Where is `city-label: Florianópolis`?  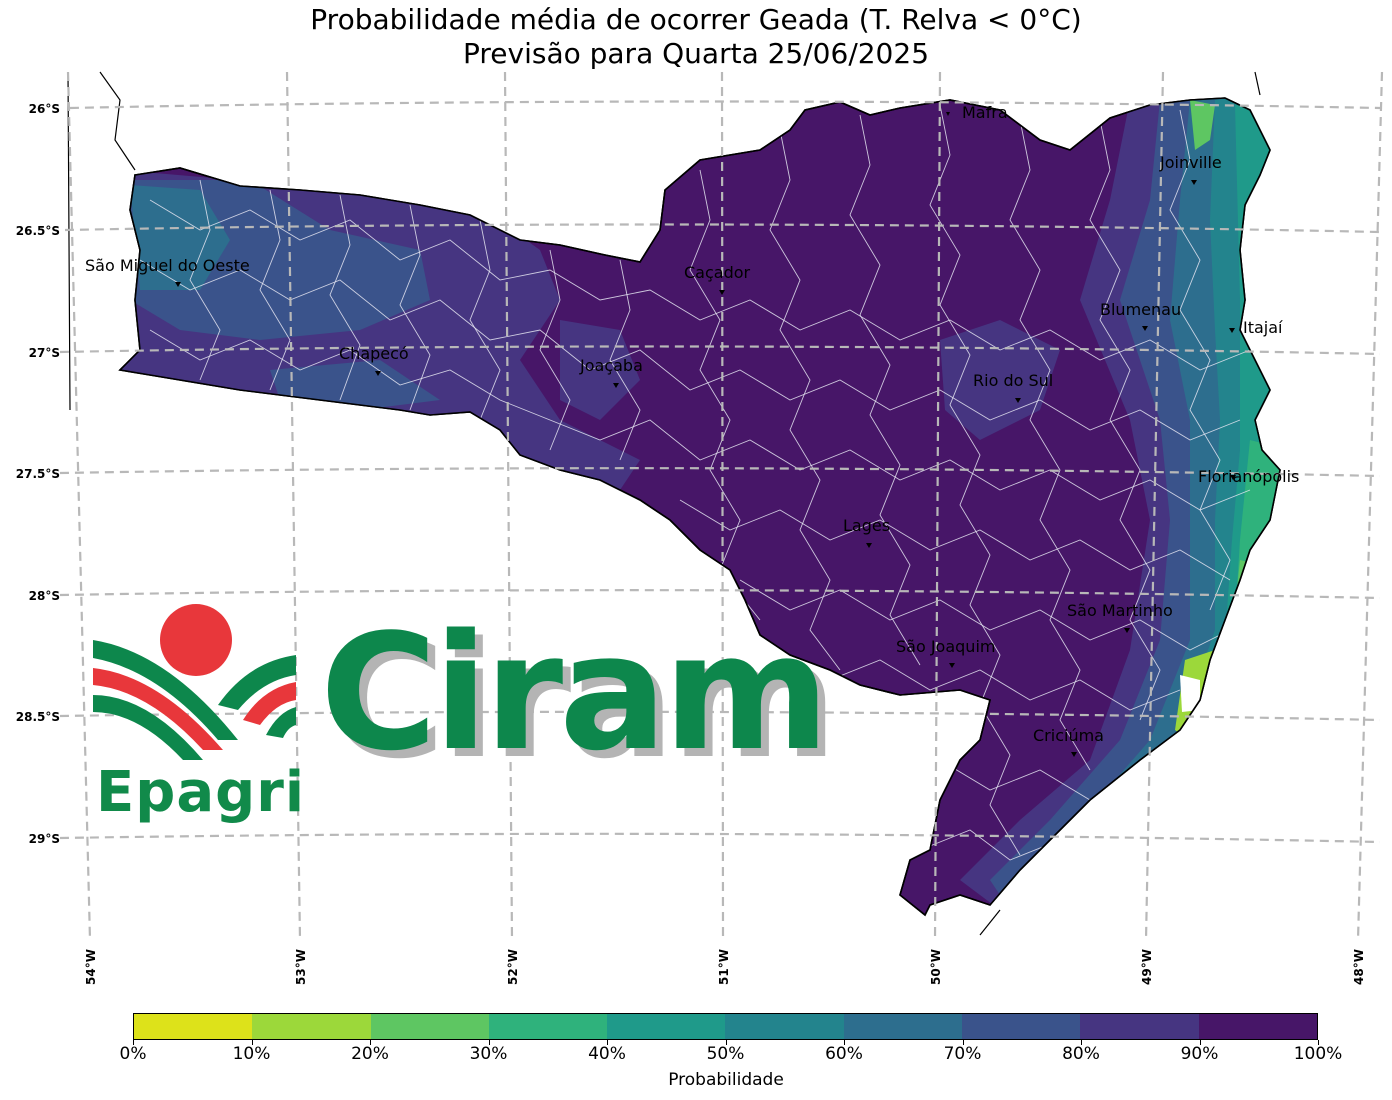
city-label: Florianópolis is located at coordinates (1248, 476).